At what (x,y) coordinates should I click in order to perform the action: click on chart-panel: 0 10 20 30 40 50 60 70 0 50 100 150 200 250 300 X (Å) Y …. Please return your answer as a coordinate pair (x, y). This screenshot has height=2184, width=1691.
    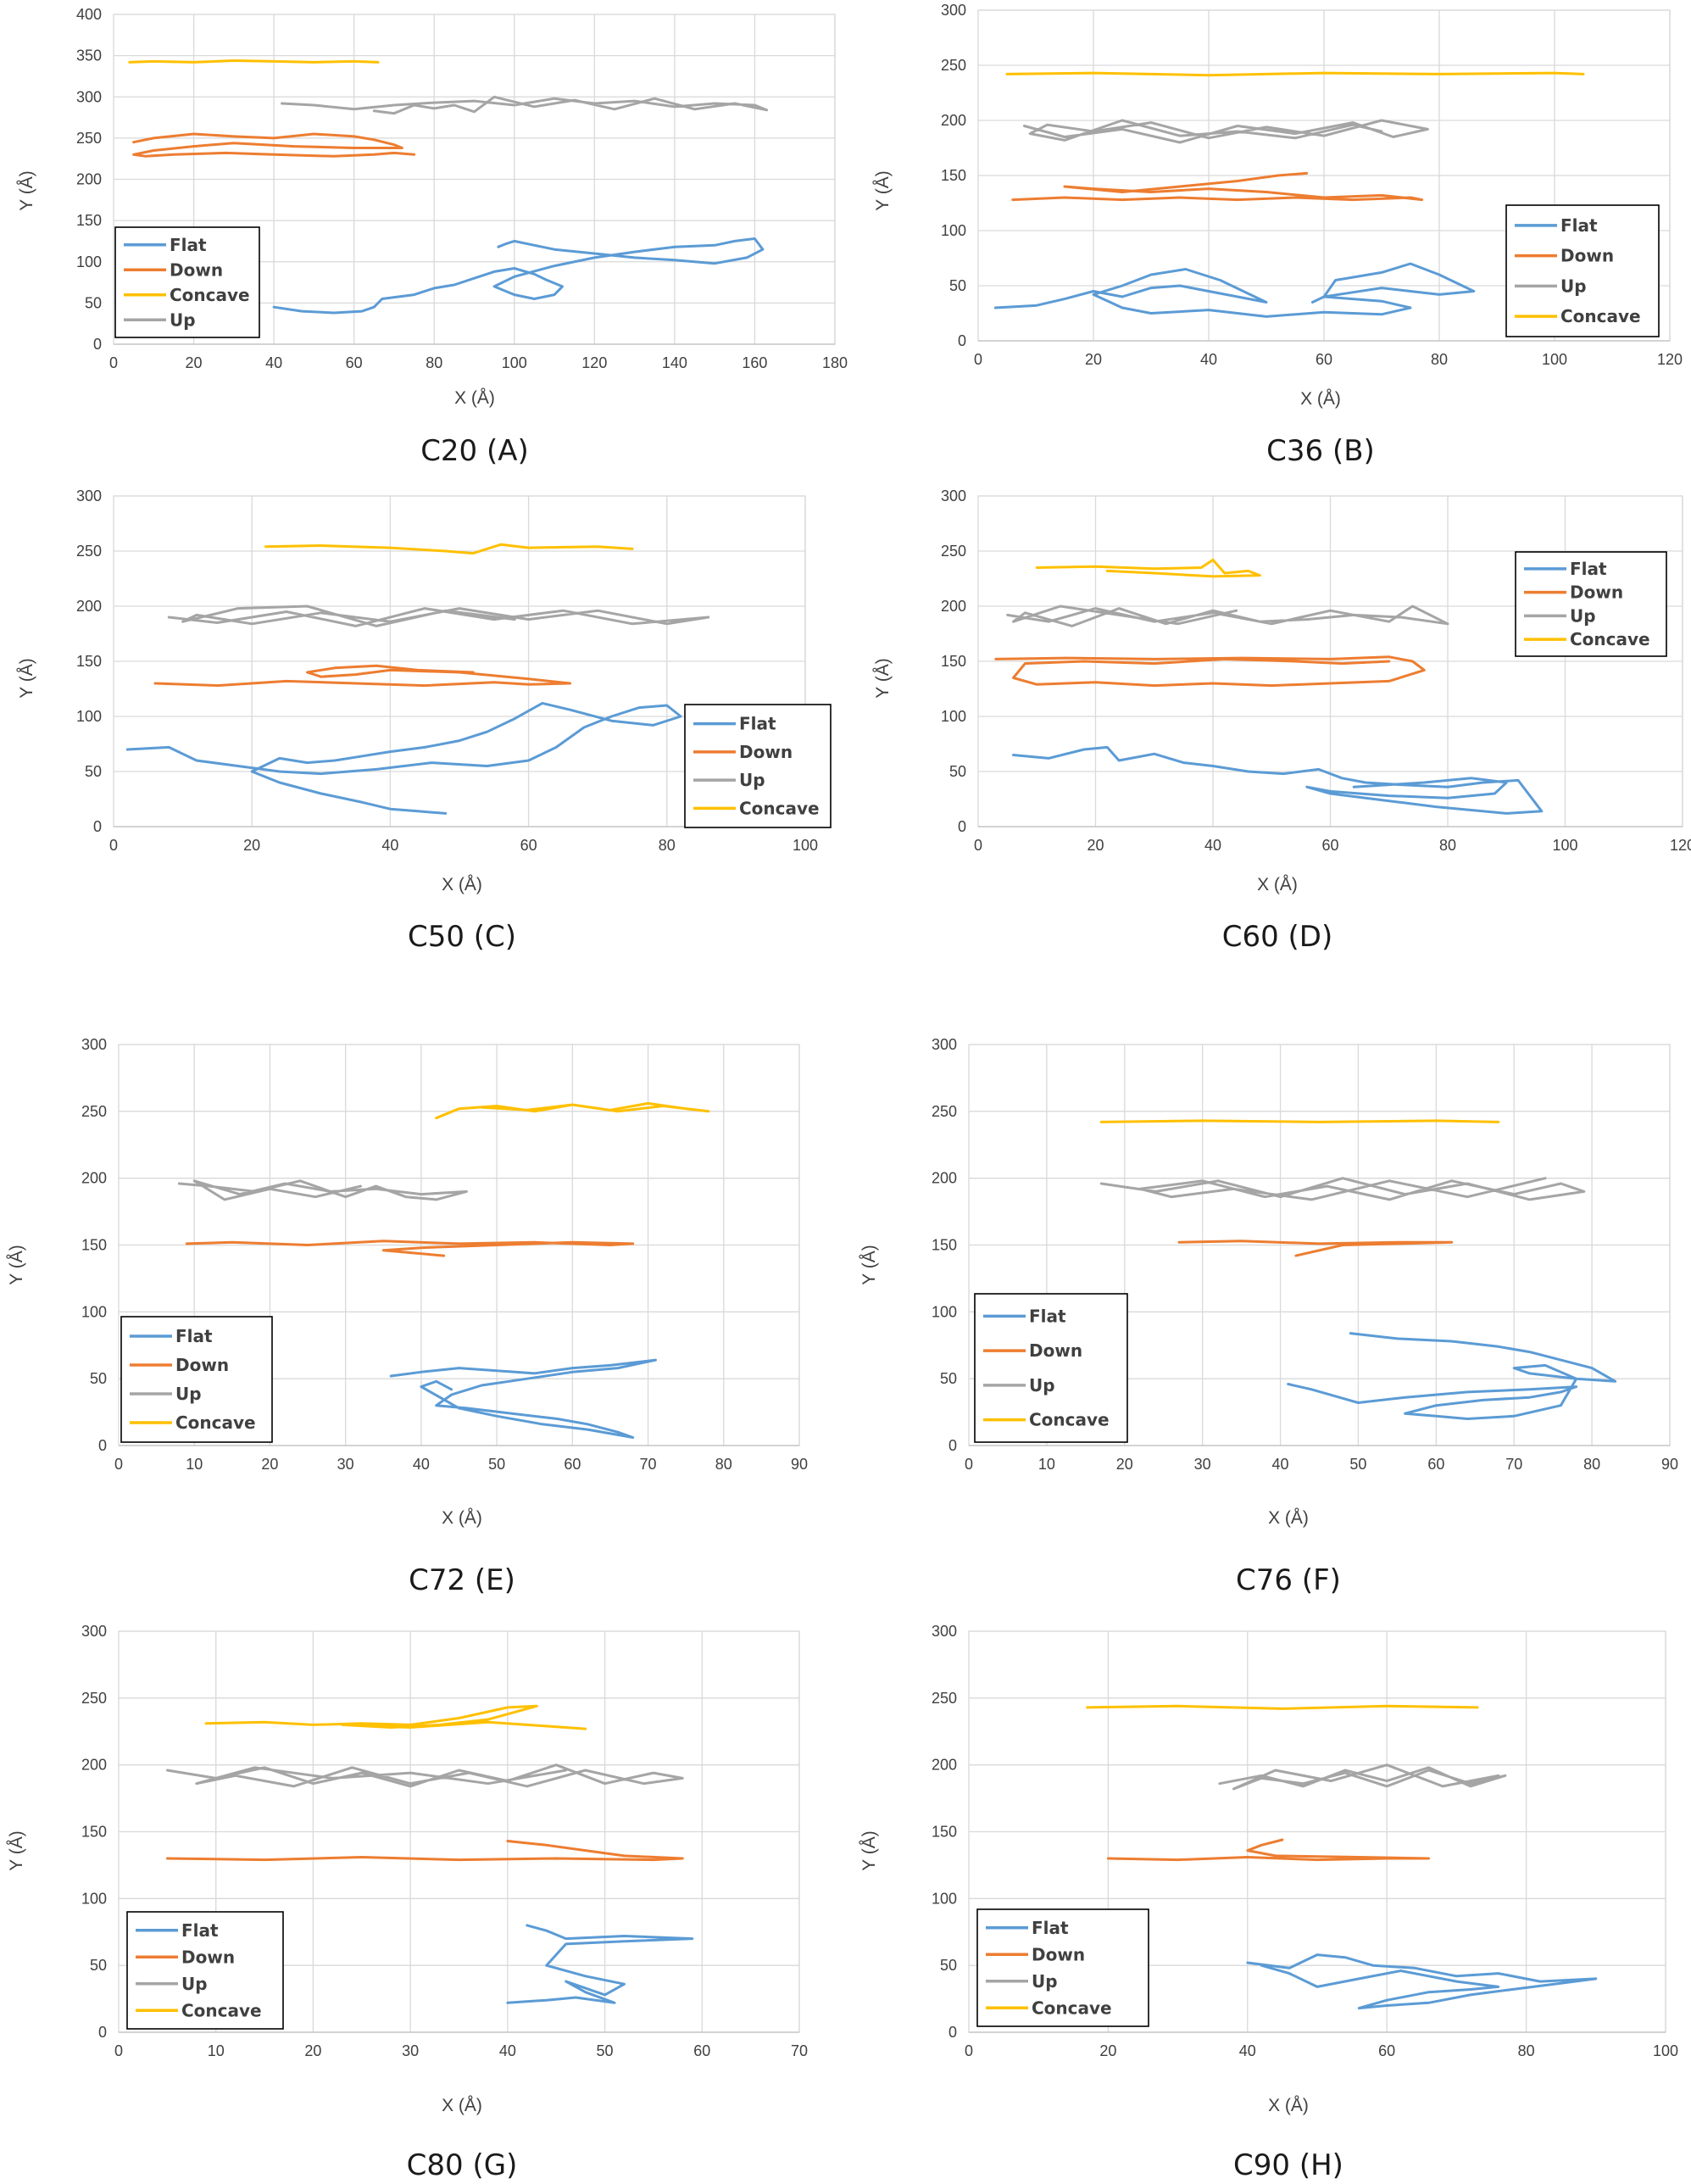
    Looking at the image, I should click on (407, 1902).